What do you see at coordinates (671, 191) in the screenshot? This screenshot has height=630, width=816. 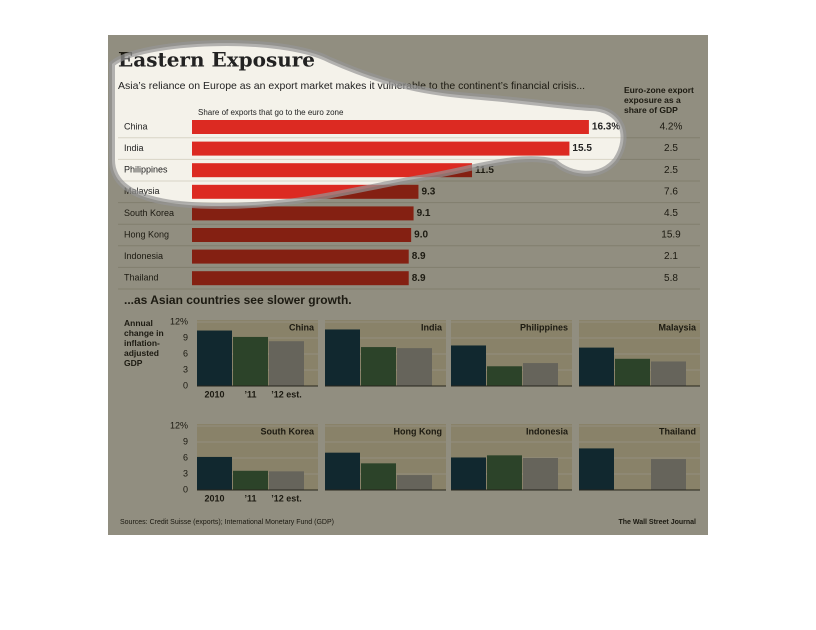 I see `table-value: 7.6` at bounding box center [671, 191].